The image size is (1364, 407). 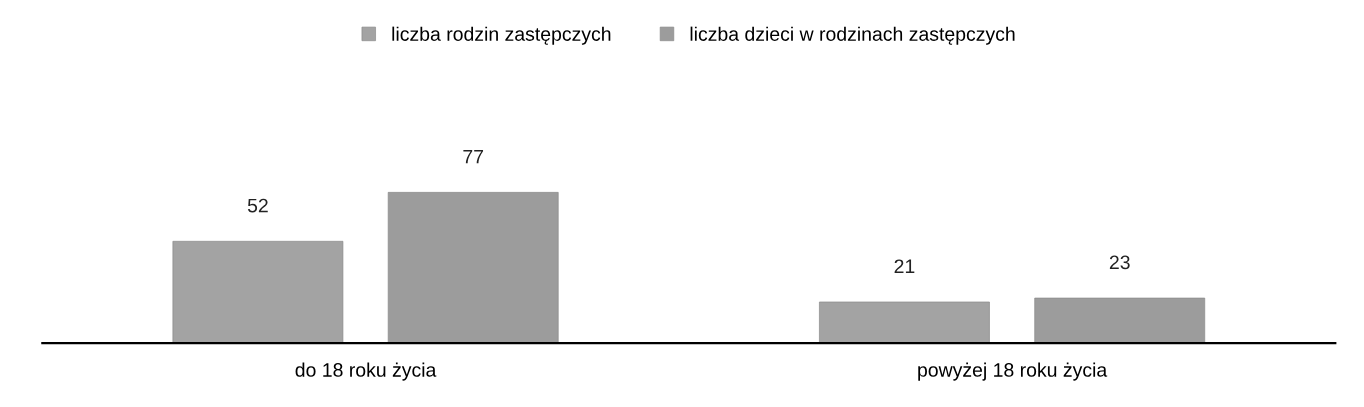 I want to click on x-tick-label: powyżej 18 roku życia, so click(x=1013, y=371).